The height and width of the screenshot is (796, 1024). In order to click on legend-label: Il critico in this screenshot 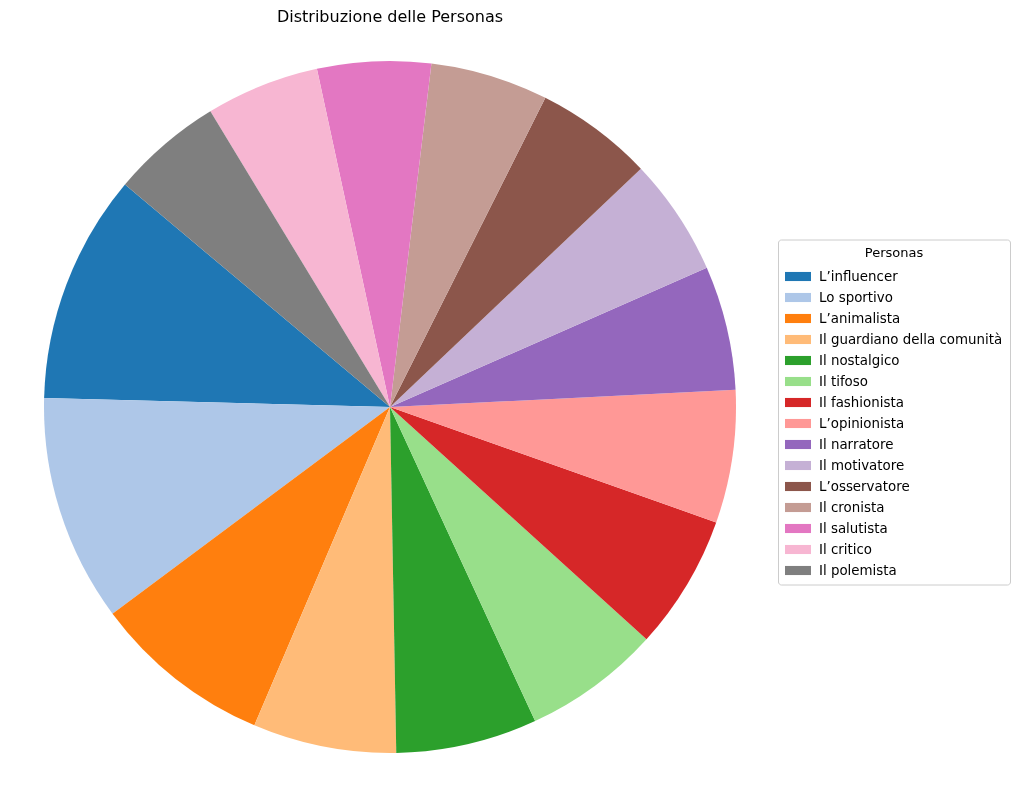, I will do `click(846, 549)`.